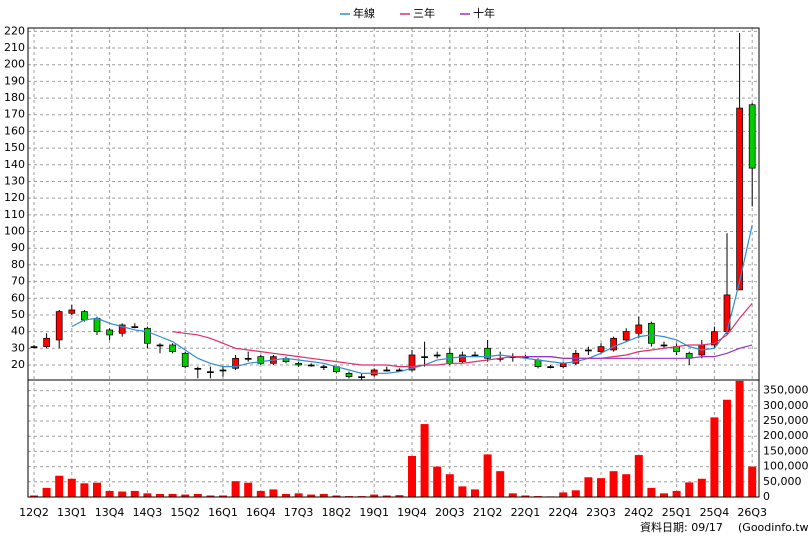 The width and height of the screenshot is (808, 540). I want to click on y-tick-label: 160, so click(14, 130).